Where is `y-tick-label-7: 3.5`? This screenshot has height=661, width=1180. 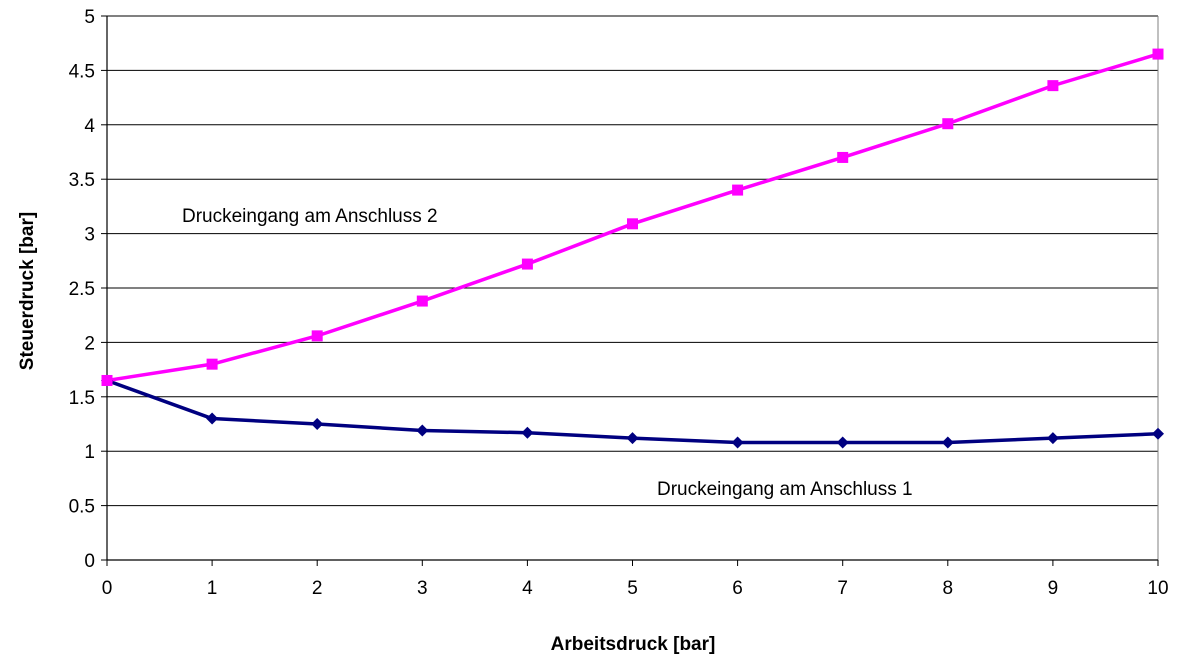
y-tick-label-7: 3.5 is located at coordinates (82, 180).